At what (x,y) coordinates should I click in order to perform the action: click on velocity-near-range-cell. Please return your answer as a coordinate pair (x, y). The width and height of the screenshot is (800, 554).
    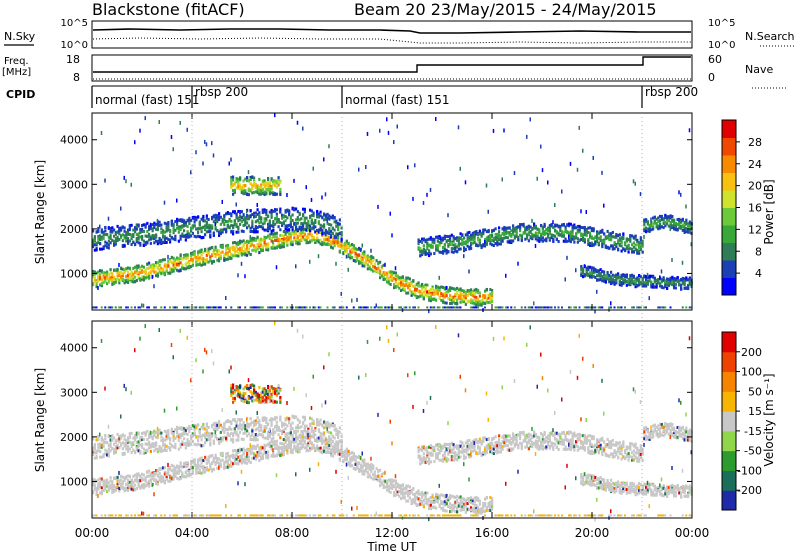
    Looking at the image, I should click on (108, 515).